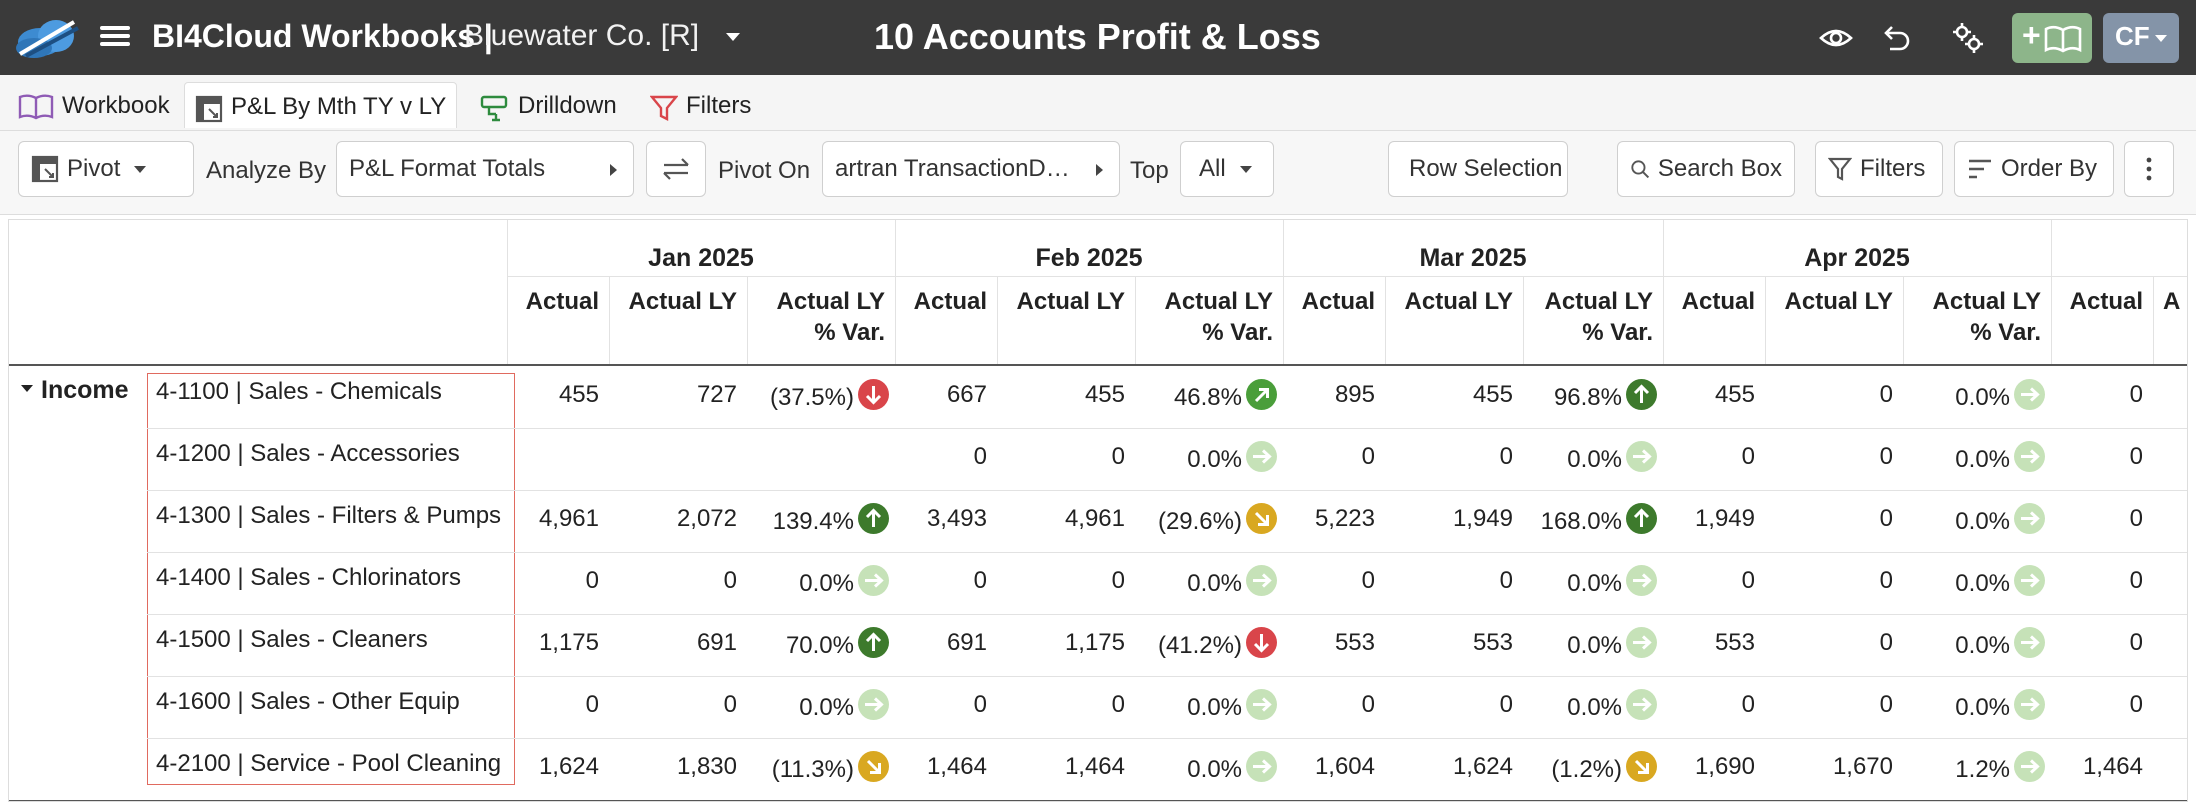 The width and height of the screenshot is (2196, 802). I want to click on swap-button, so click(676, 169).